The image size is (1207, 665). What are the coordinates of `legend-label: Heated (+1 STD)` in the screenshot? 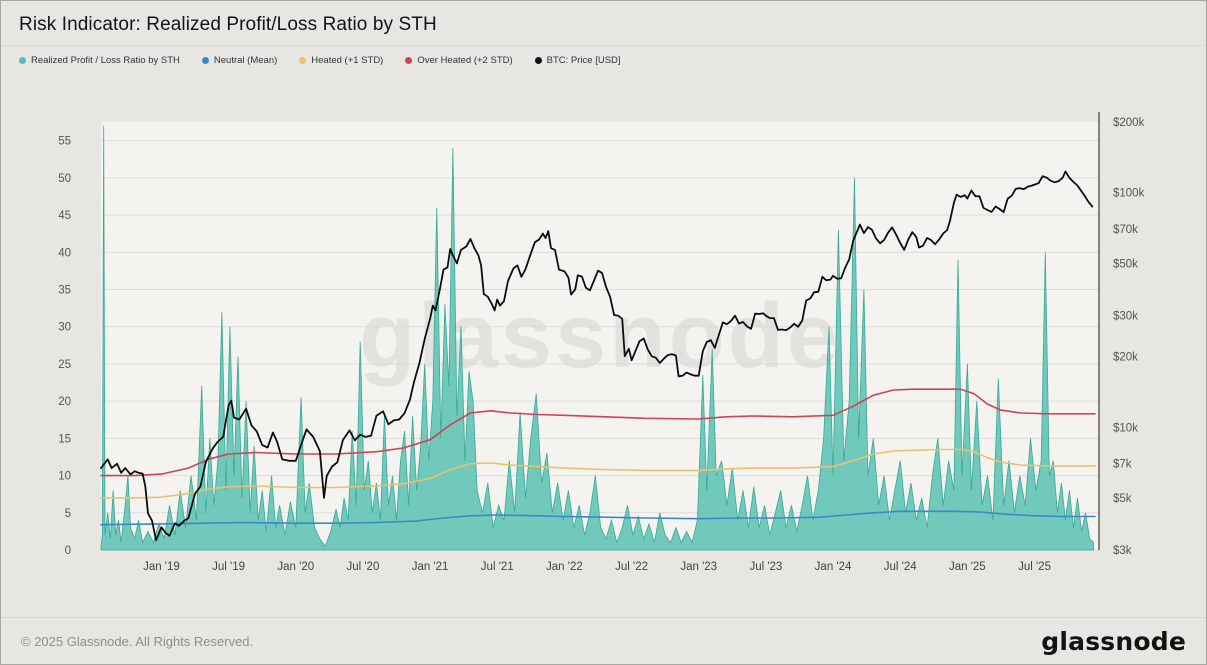 It's located at (347, 60).